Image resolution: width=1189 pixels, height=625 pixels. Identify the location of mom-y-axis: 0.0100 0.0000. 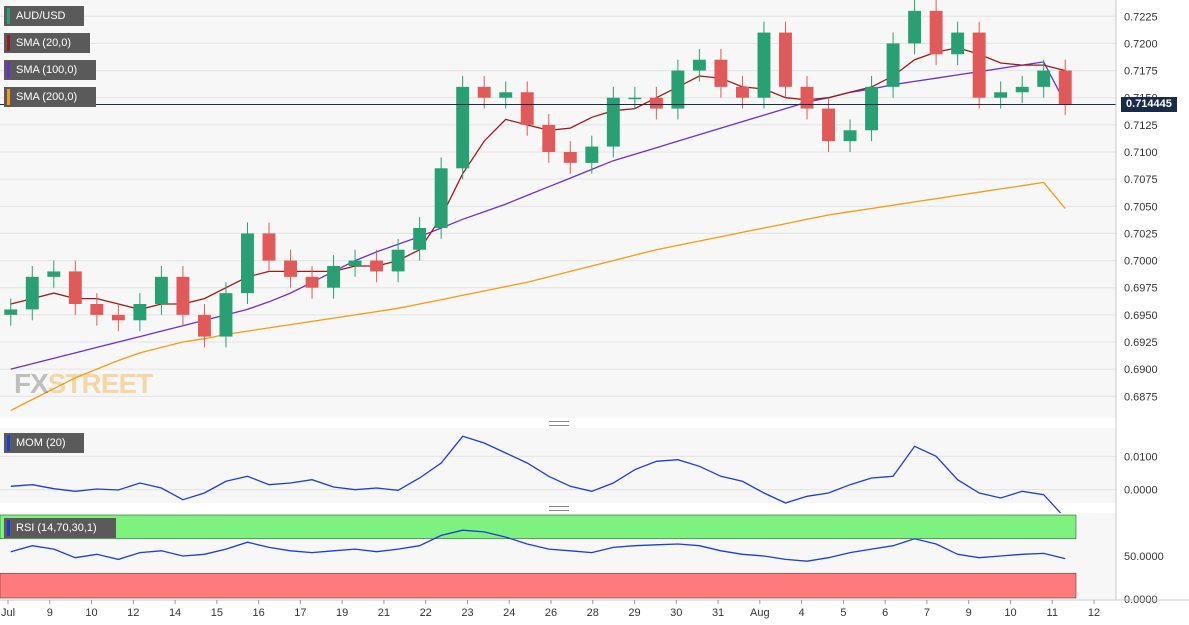
(1141, 473).